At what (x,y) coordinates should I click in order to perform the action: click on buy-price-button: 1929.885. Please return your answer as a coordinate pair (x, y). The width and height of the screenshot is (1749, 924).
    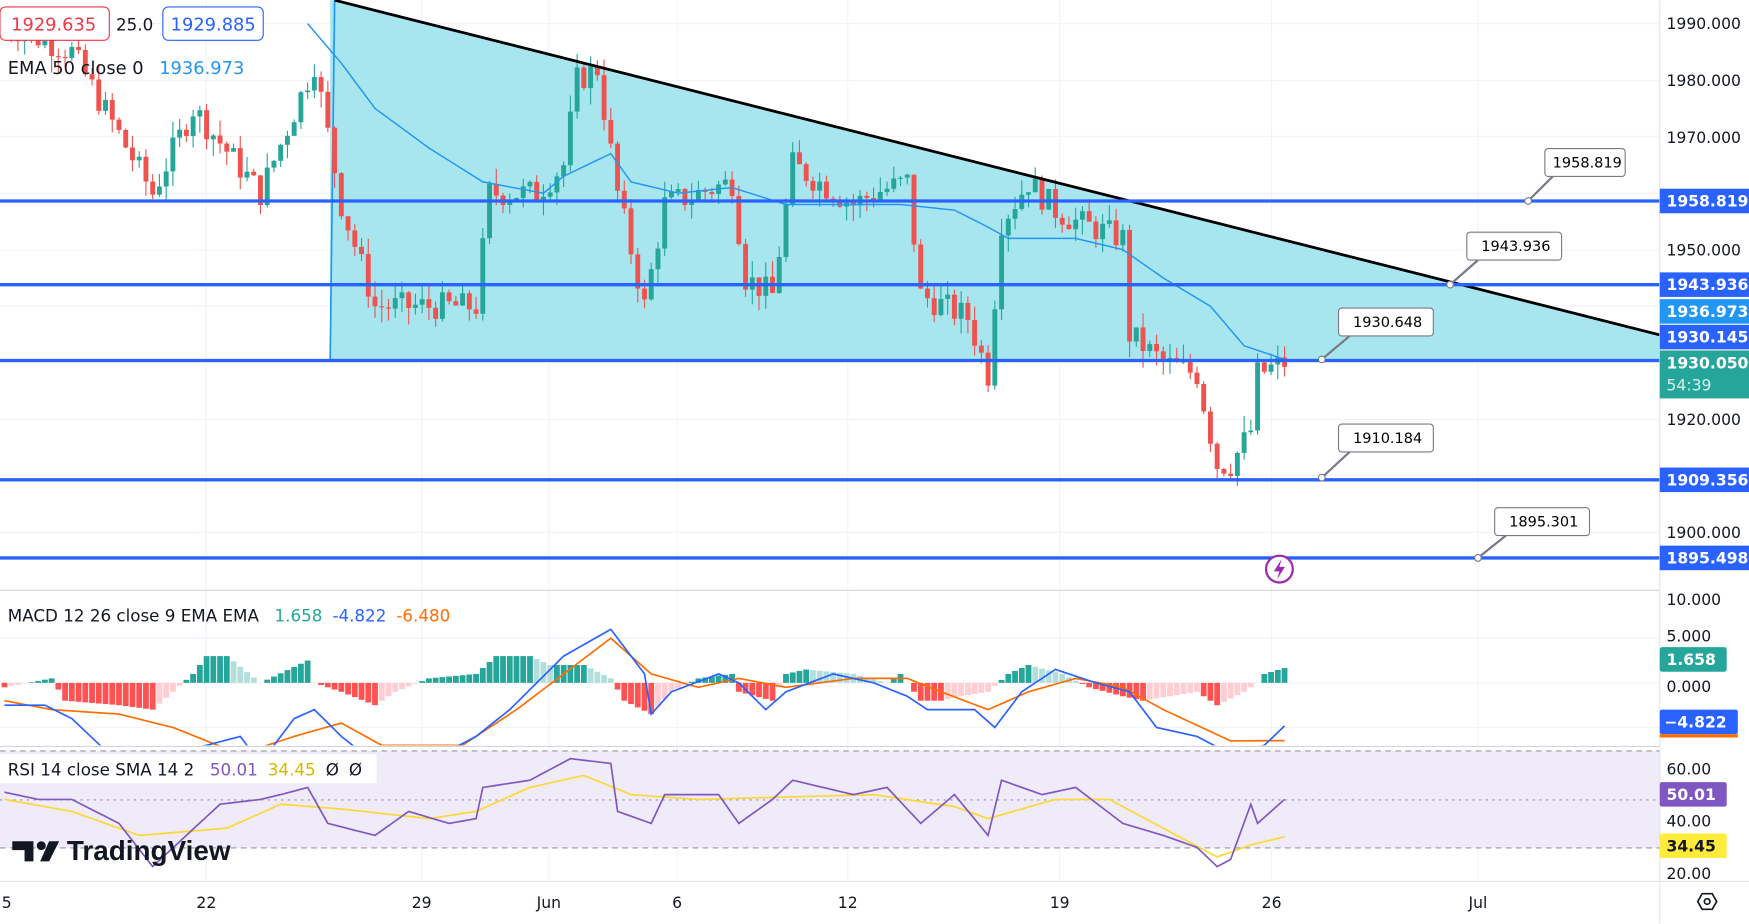
    Looking at the image, I should click on (213, 23).